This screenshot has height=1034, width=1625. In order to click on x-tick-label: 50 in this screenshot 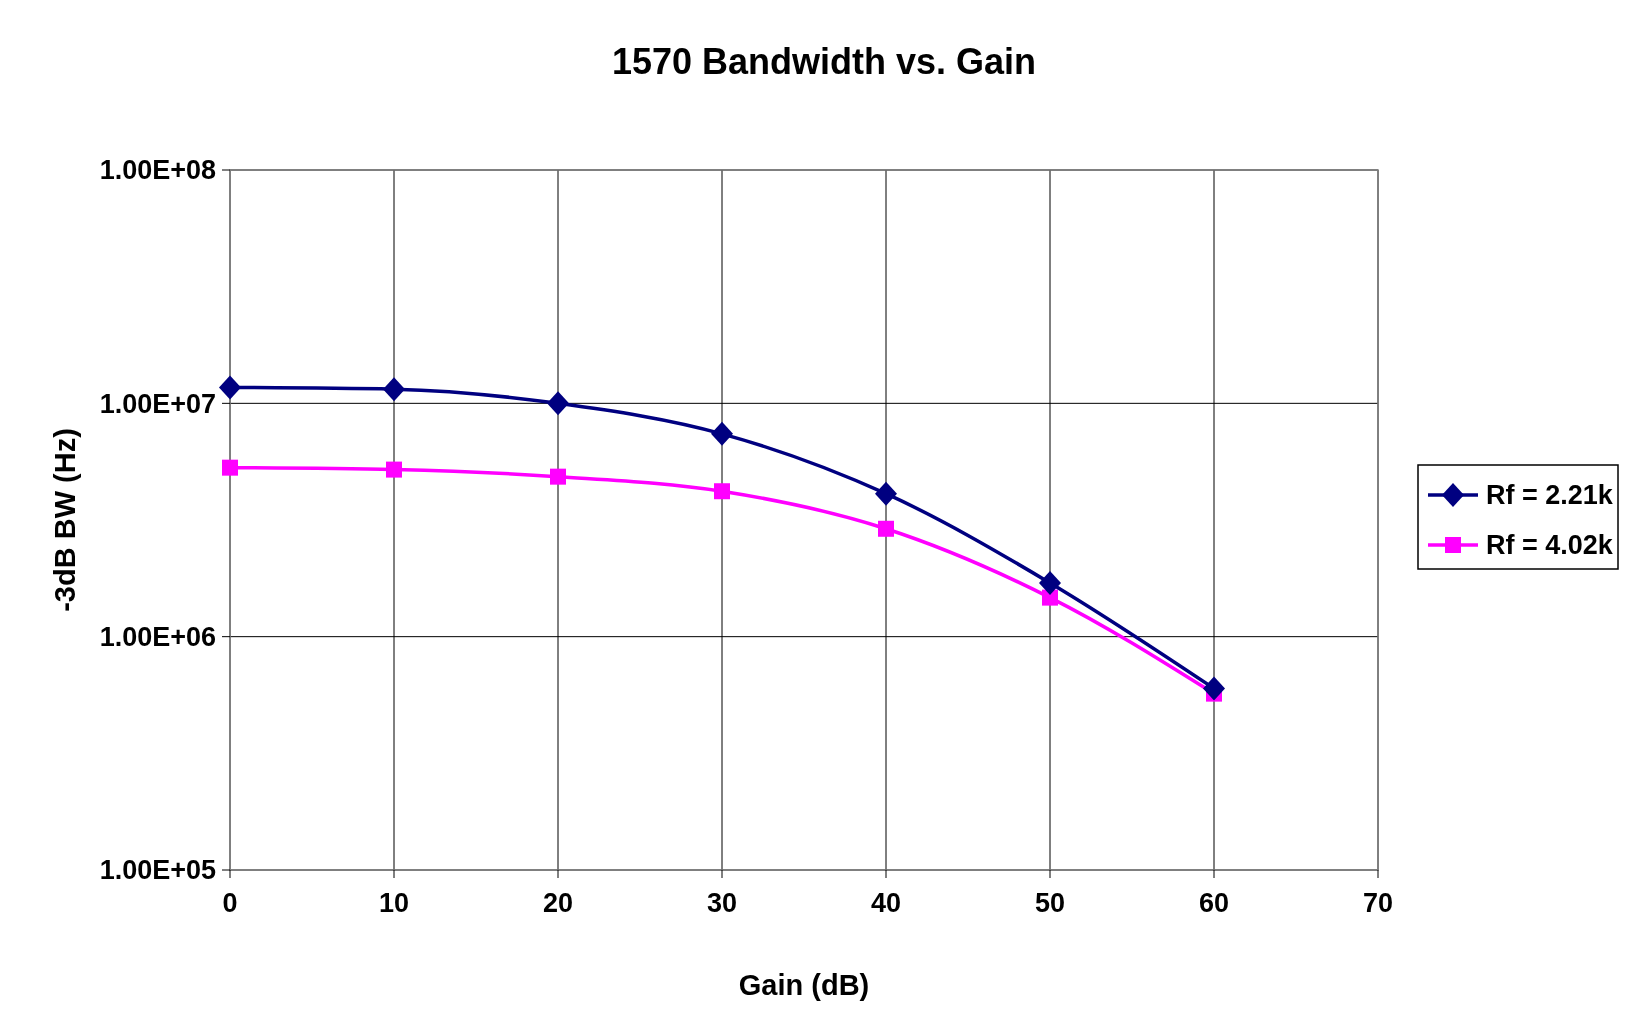, I will do `click(1050, 903)`.